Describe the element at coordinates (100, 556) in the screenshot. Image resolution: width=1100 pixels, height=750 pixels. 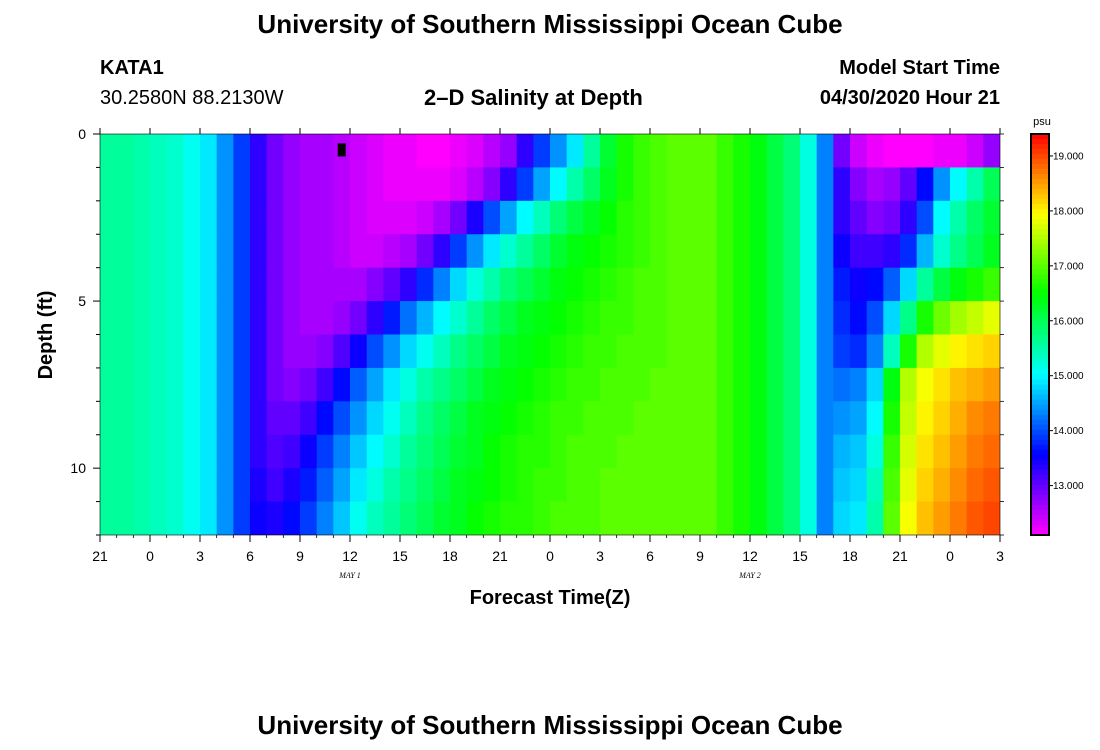
I see `x-tick-label: 21` at that location.